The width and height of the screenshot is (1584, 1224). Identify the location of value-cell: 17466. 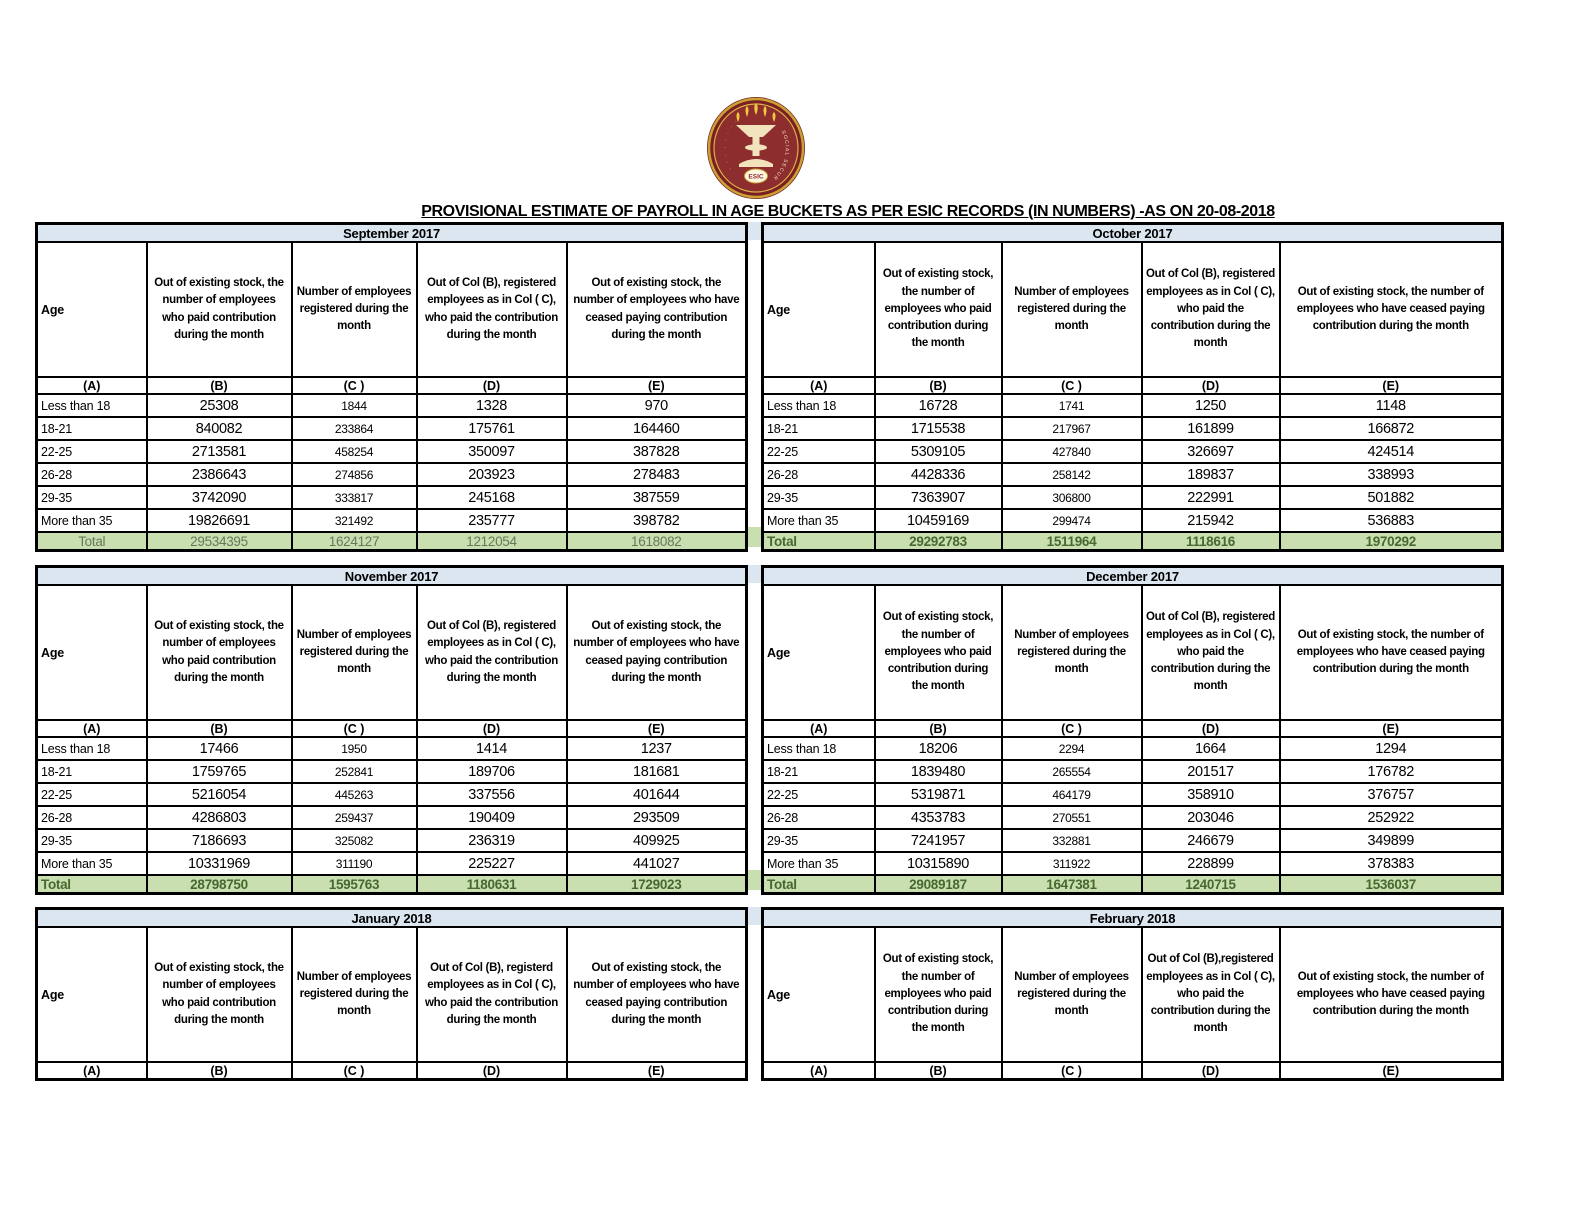
(219, 748).